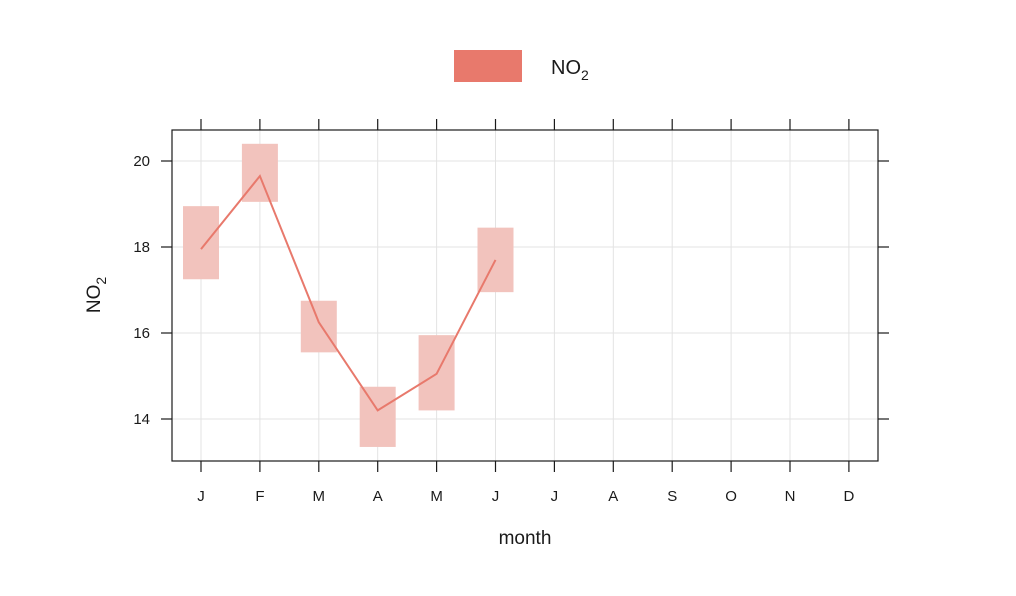 The width and height of the screenshot is (1016, 596). What do you see at coordinates (259, 496) in the screenshot?
I see `x-tick-label: F` at bounding box center [259, 496].